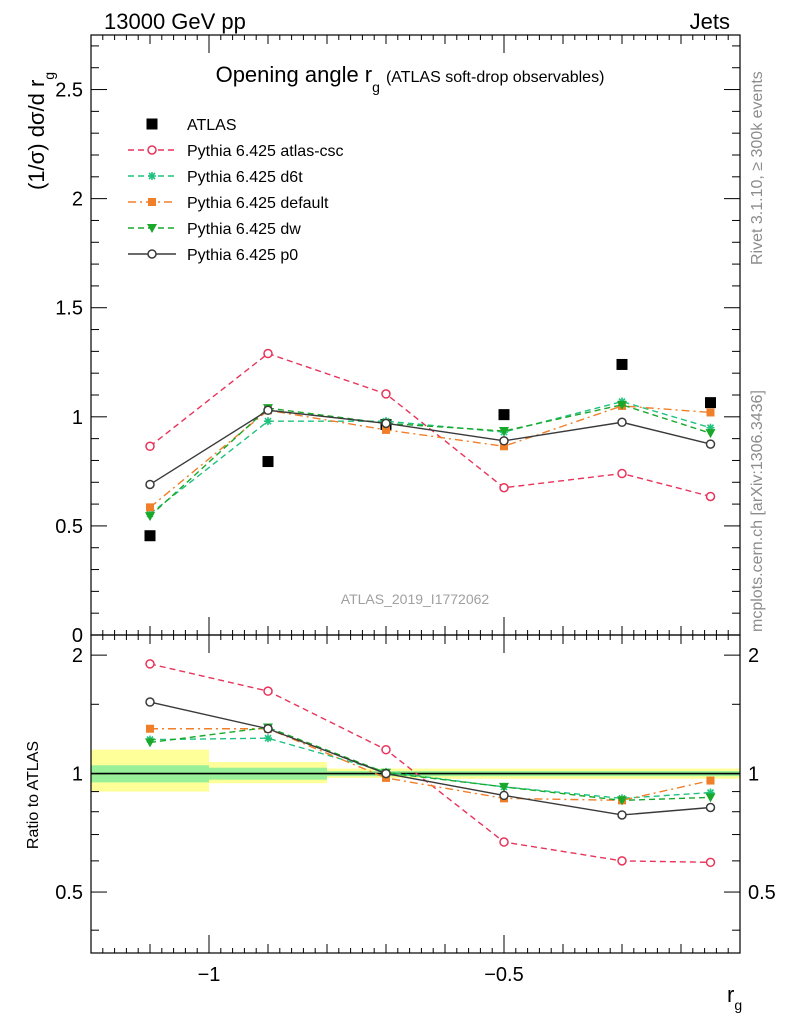 The height and width of the screenshot is (1024, 786). I want to click on series-line-p0, so click(430, 447).